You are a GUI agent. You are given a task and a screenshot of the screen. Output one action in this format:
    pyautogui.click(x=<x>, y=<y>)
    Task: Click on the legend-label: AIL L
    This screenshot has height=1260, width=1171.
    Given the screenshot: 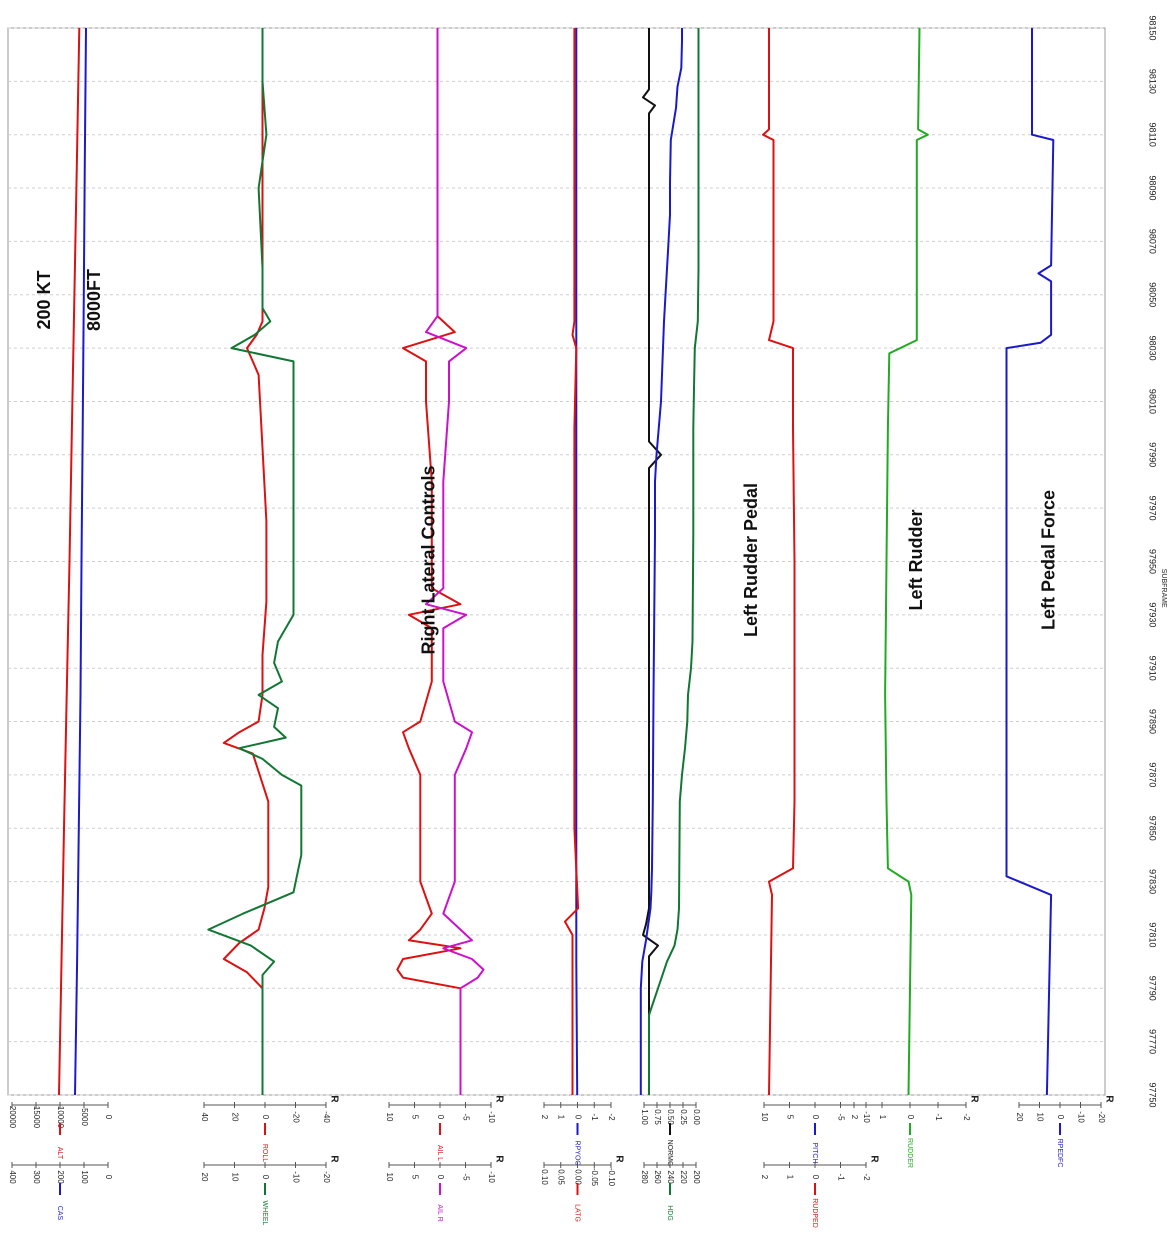 What is the action you would take?
    pyautogui.click(x=439, y=1153)
    